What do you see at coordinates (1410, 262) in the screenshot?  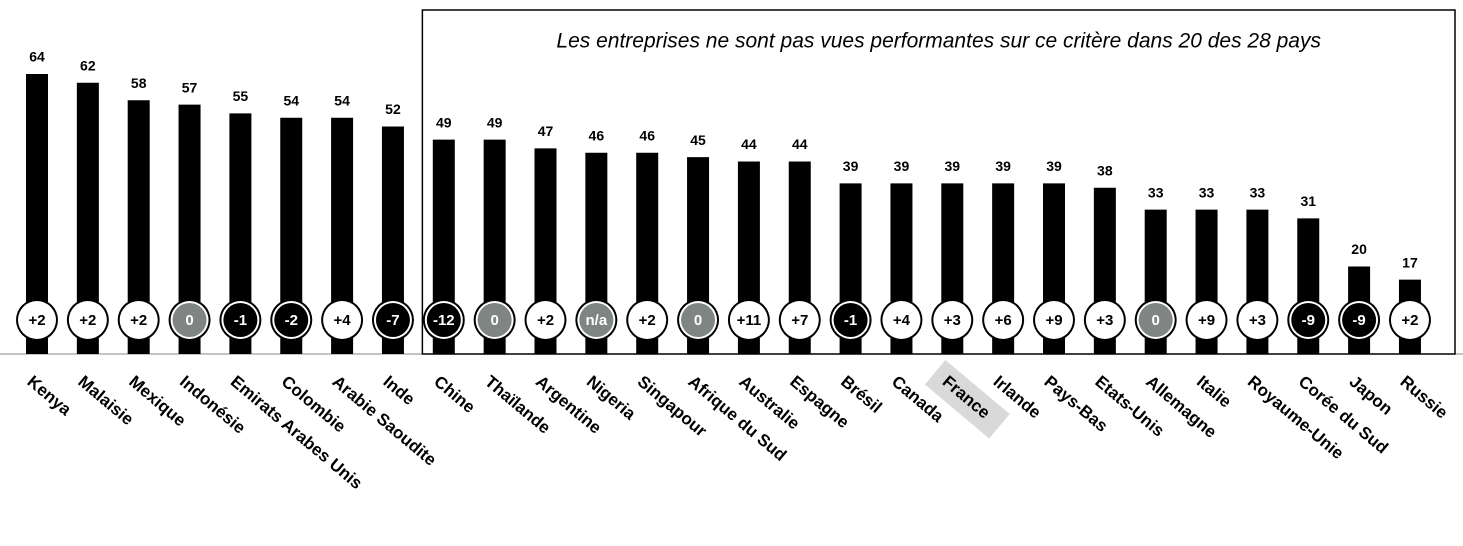 I see `value-label: 17` at bounding box center [1410, 262].